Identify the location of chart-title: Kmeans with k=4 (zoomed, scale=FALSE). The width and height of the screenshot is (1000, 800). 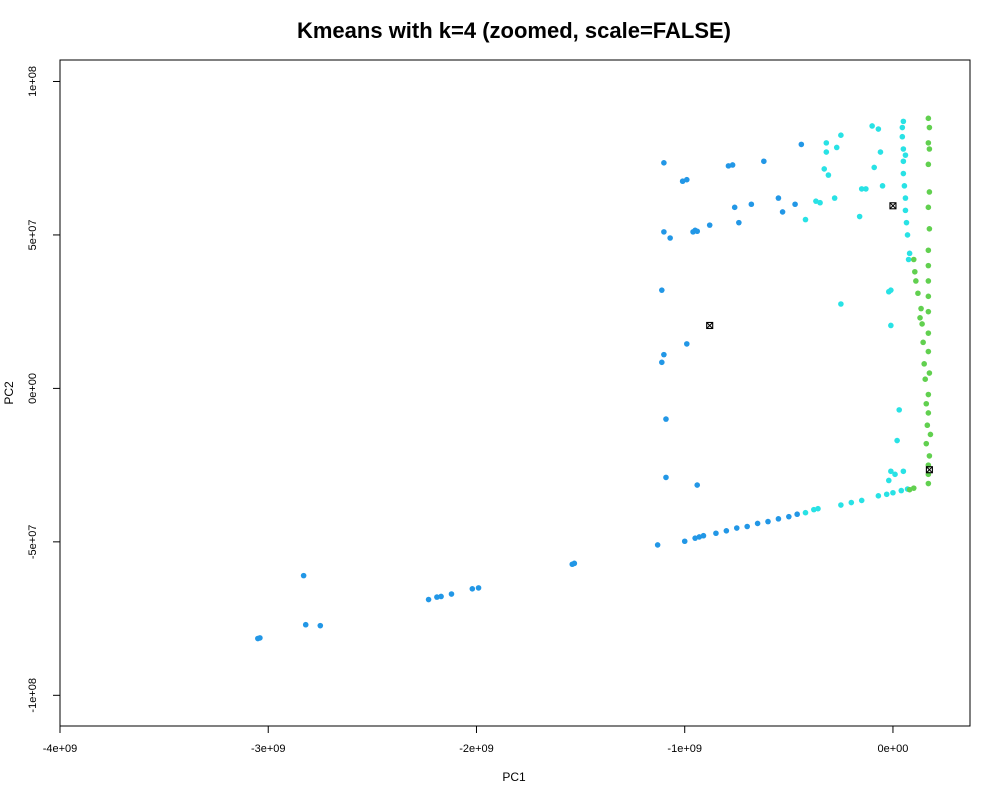
(514, 30).